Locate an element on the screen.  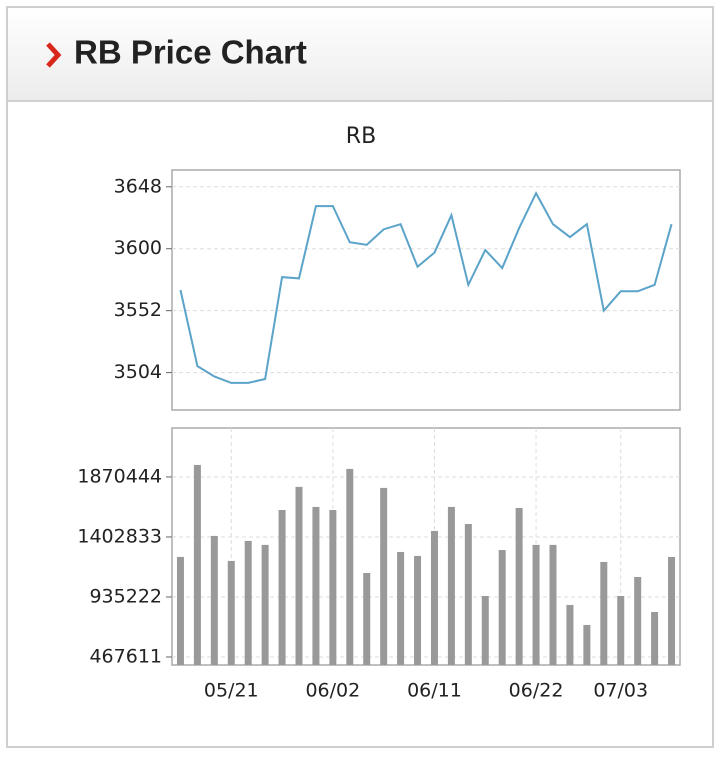
x-tick-label: 06/02 is located at coordinates (332, 691).